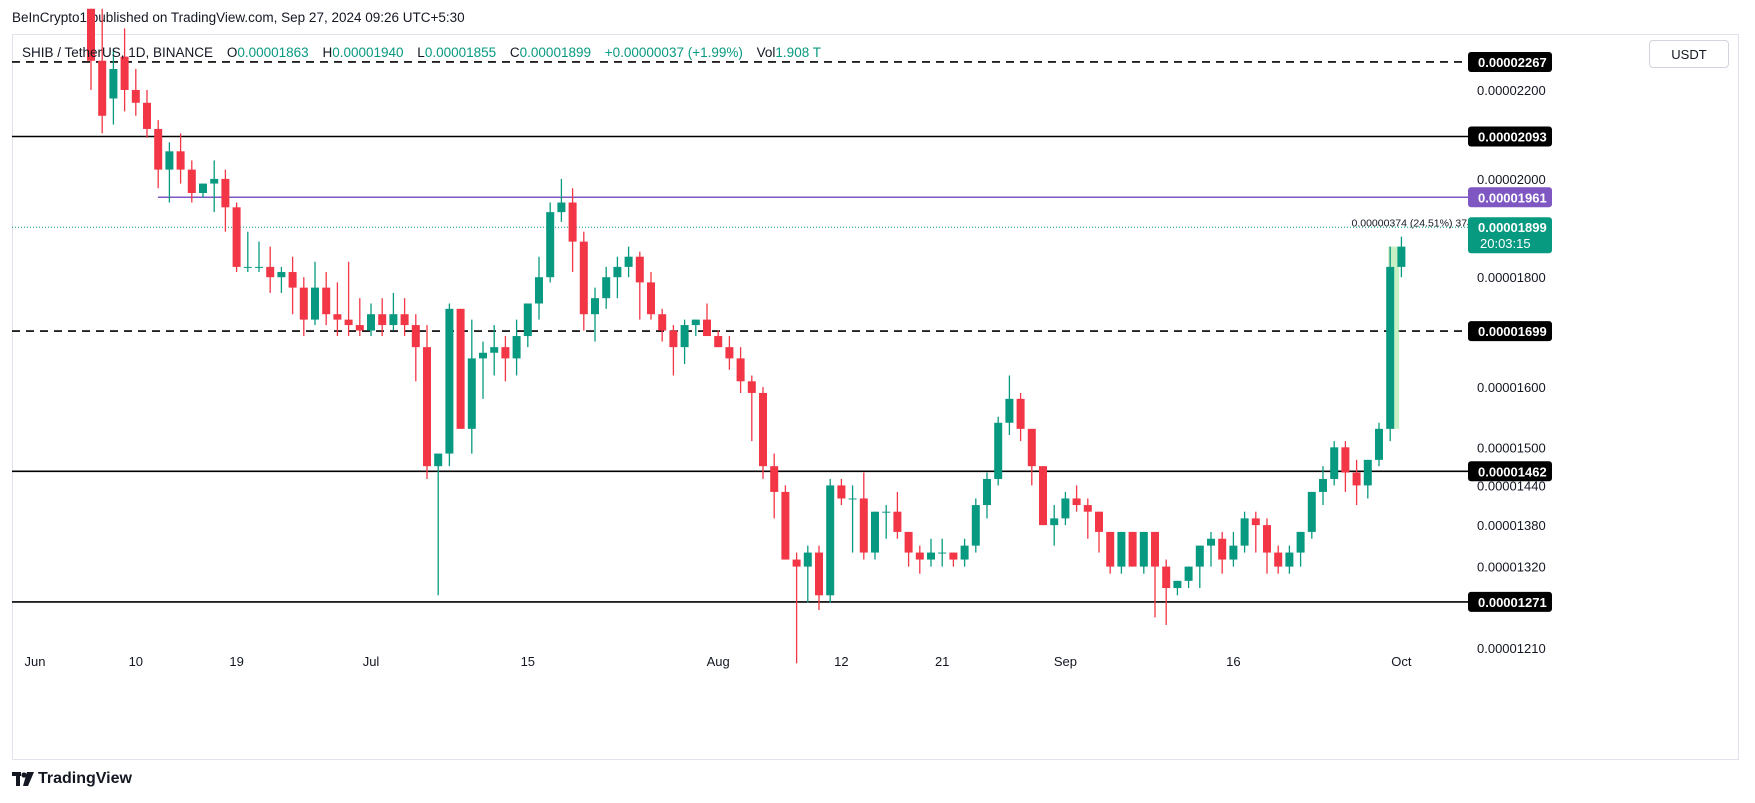 The height and width of the screenshot is (803, 1755). I want to click on price-range-measure: 0.00000374 (24.51%) 374, so click(1412, 323).